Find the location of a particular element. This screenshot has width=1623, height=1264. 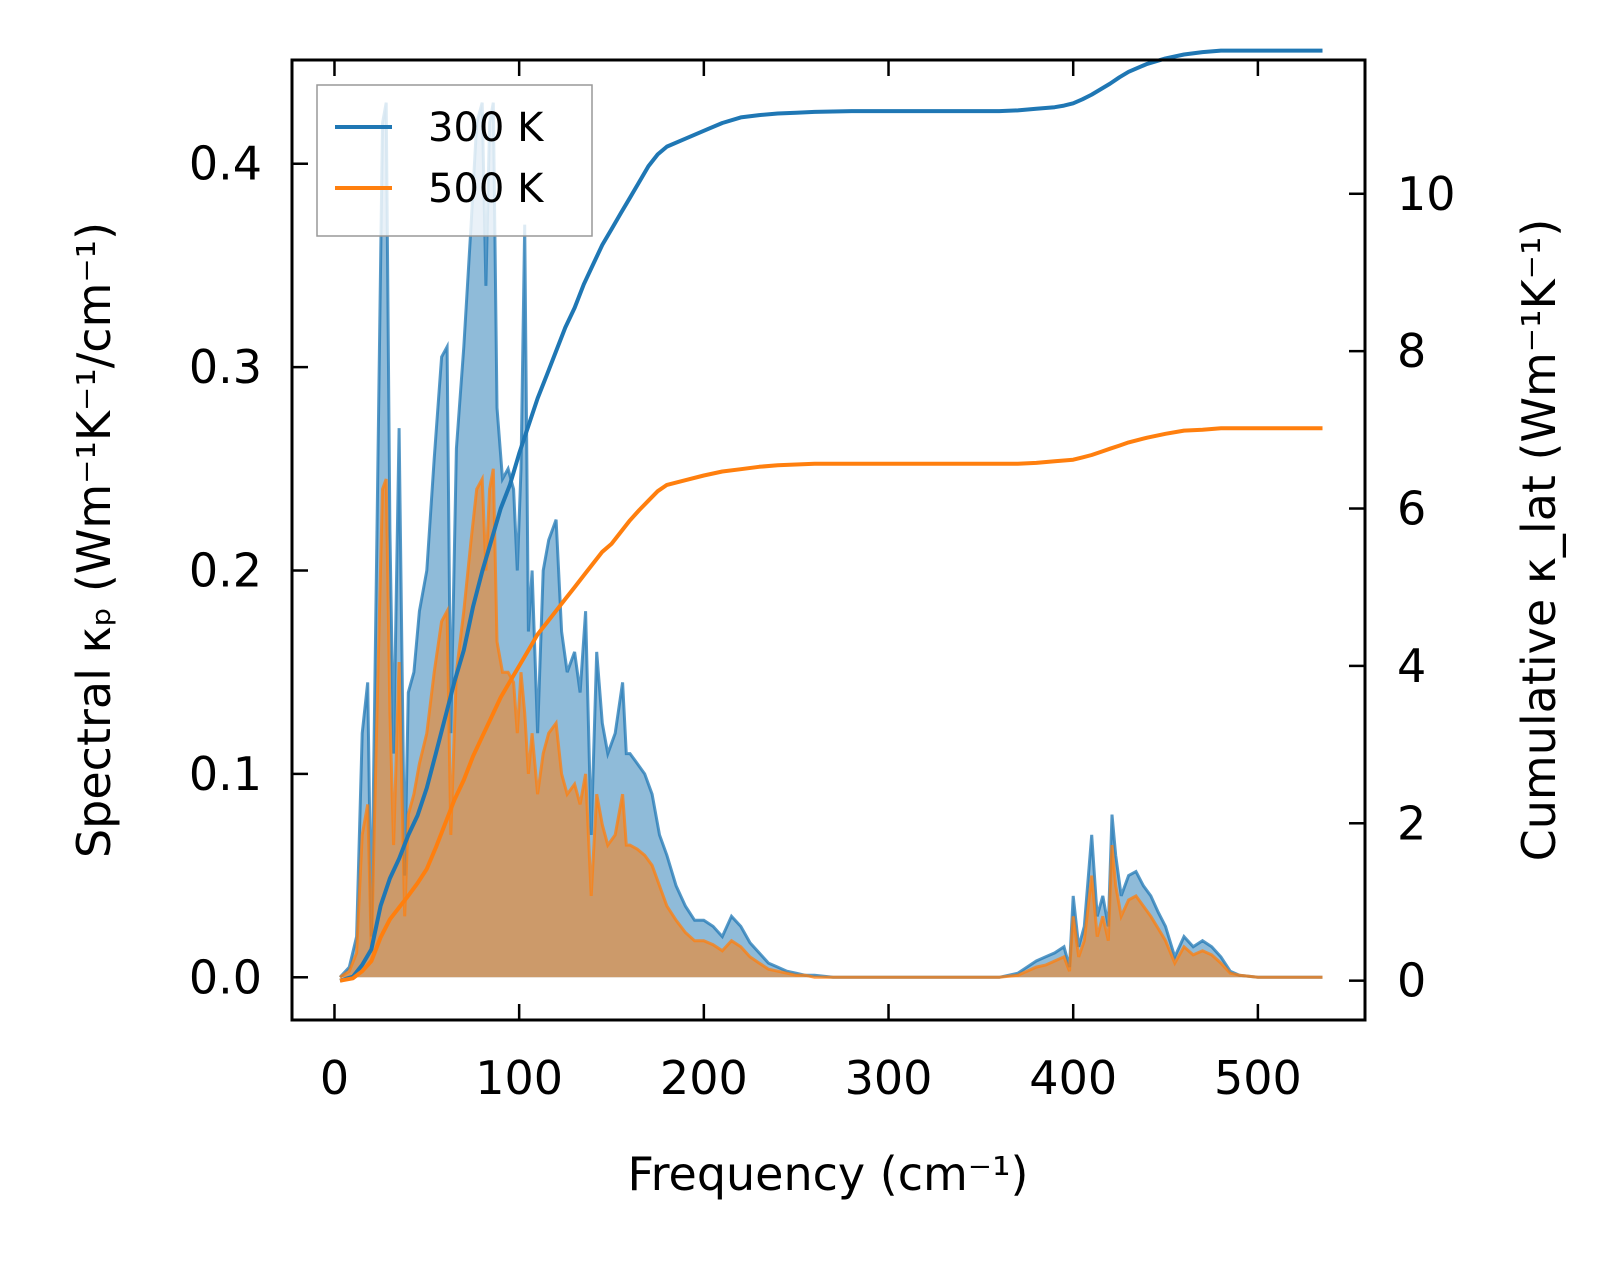

right-y-axis-label: Cumulative κ_lat (Wm⁻¹K⁻¹) is located at coordinates (1539, 540).